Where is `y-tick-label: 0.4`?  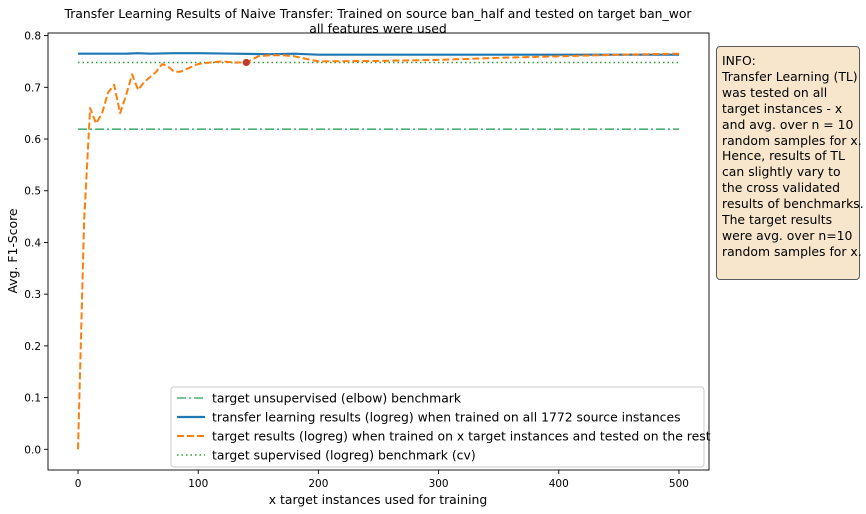 y-tick-label: 0.4 is located at coordinates (32, 243).